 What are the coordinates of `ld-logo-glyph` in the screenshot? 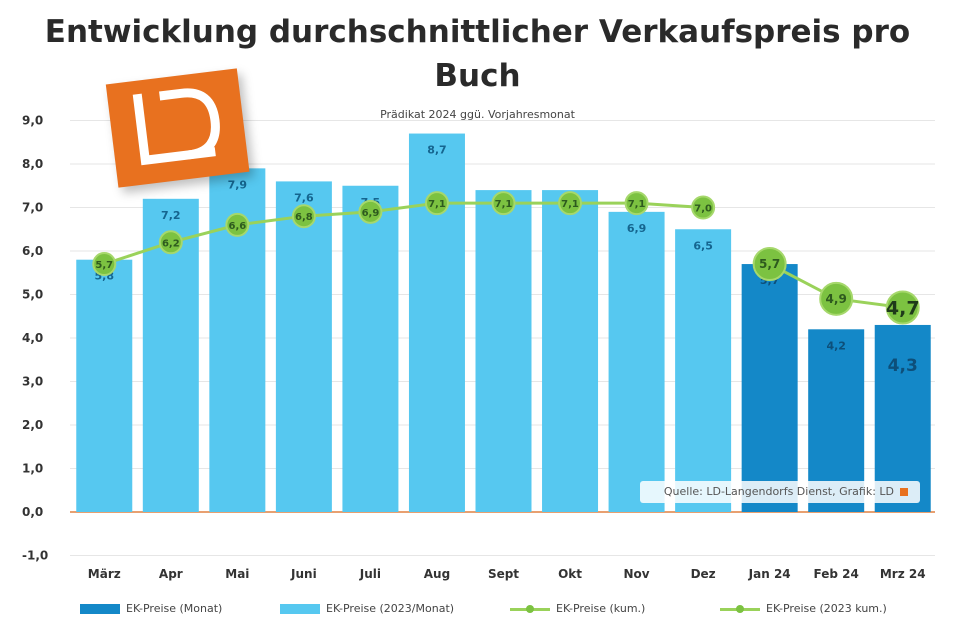 It's located at (176, 127).